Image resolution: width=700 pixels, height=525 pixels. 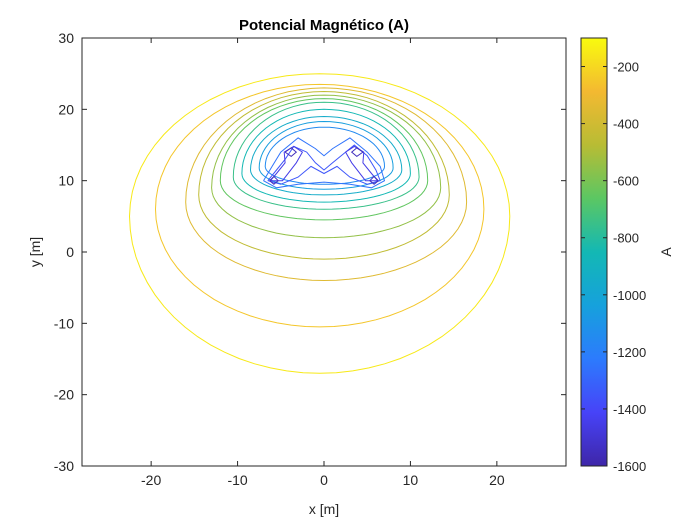 What do you see at coordinates (411, 480) in the screenshot?
I see `x-tick-label: 10` at bounding box center [411, 480].